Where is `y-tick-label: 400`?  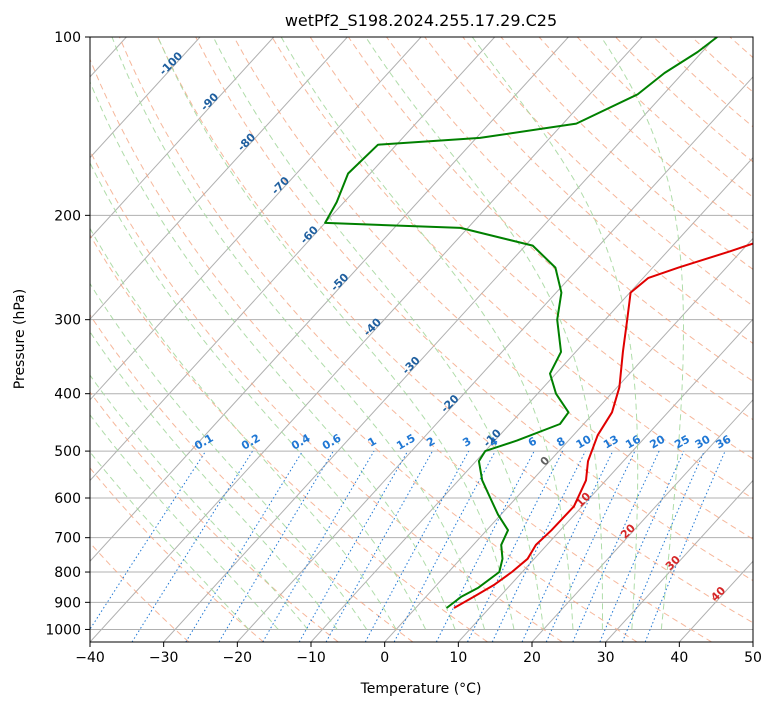
y-tick-label: 400 is located at coordinates (67, 395).